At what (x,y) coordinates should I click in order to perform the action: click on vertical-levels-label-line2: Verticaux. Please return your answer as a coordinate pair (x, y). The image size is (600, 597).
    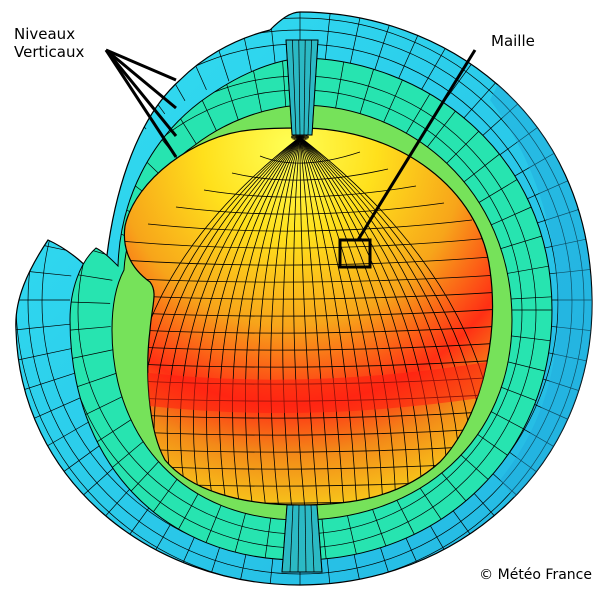
    Looking at the image, I should click on (49, 52).